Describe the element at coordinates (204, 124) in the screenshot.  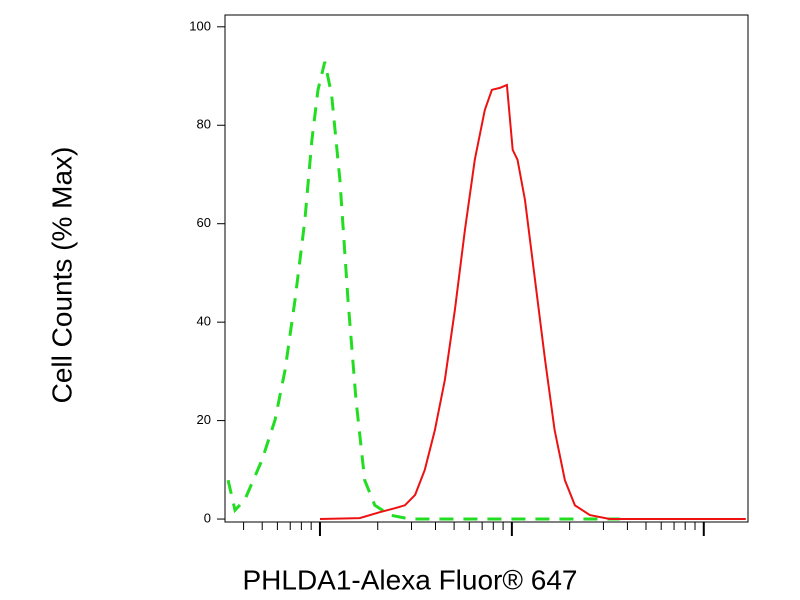
I see `y-tick-label: 80` at that location.